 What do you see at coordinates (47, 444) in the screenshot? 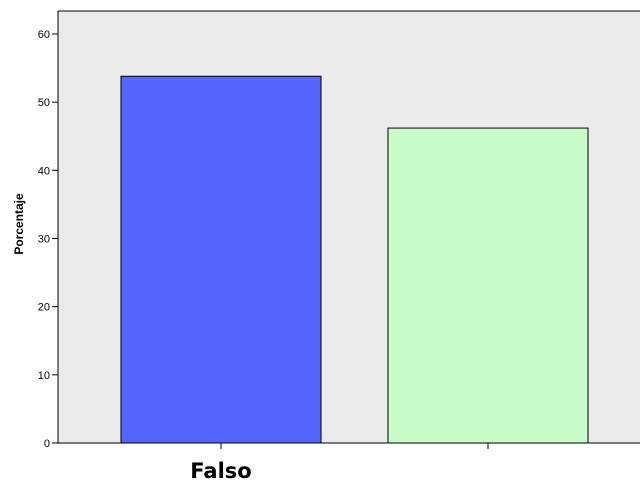
I see `y-tick-label-0: 0` at bounding box center [47, 444].